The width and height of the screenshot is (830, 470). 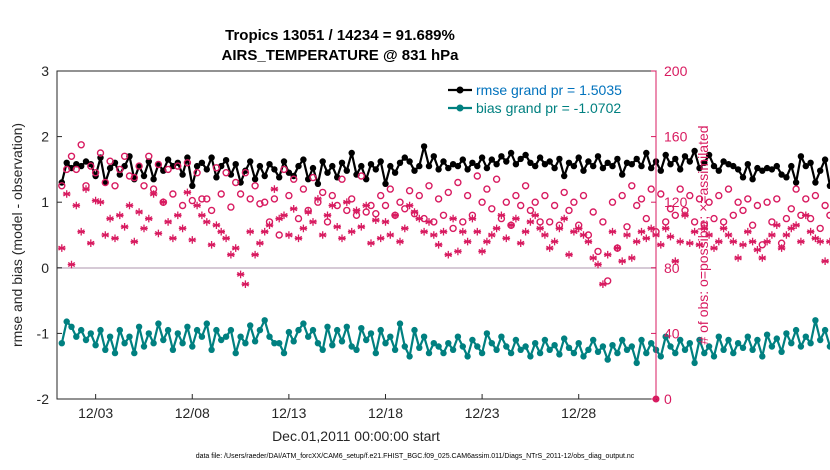 I want to click on y-tick-label: -2, so click(x=43, y=399).